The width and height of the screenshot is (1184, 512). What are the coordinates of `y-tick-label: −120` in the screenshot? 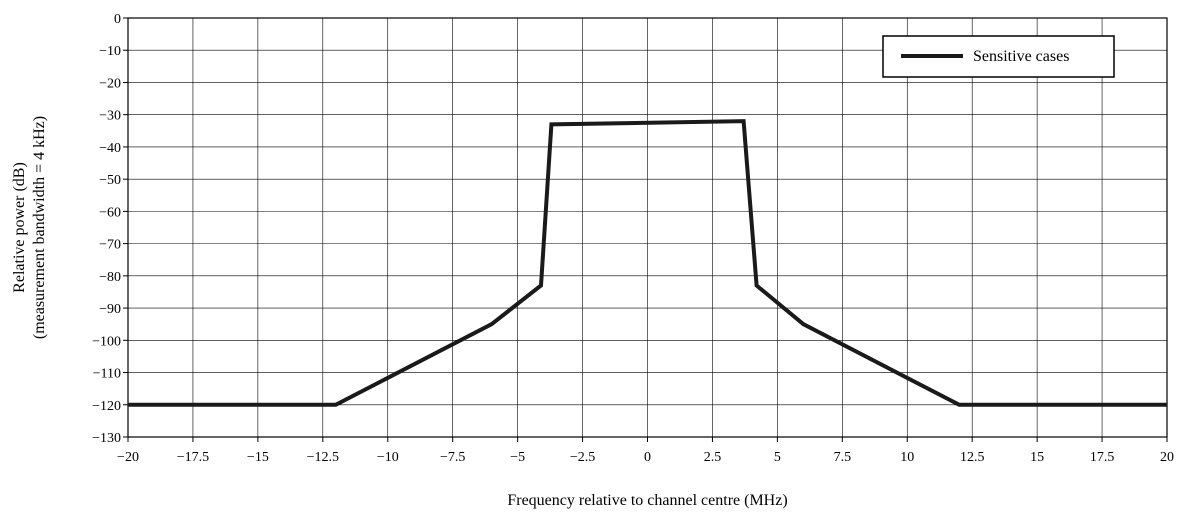 It's located at (106, 406).